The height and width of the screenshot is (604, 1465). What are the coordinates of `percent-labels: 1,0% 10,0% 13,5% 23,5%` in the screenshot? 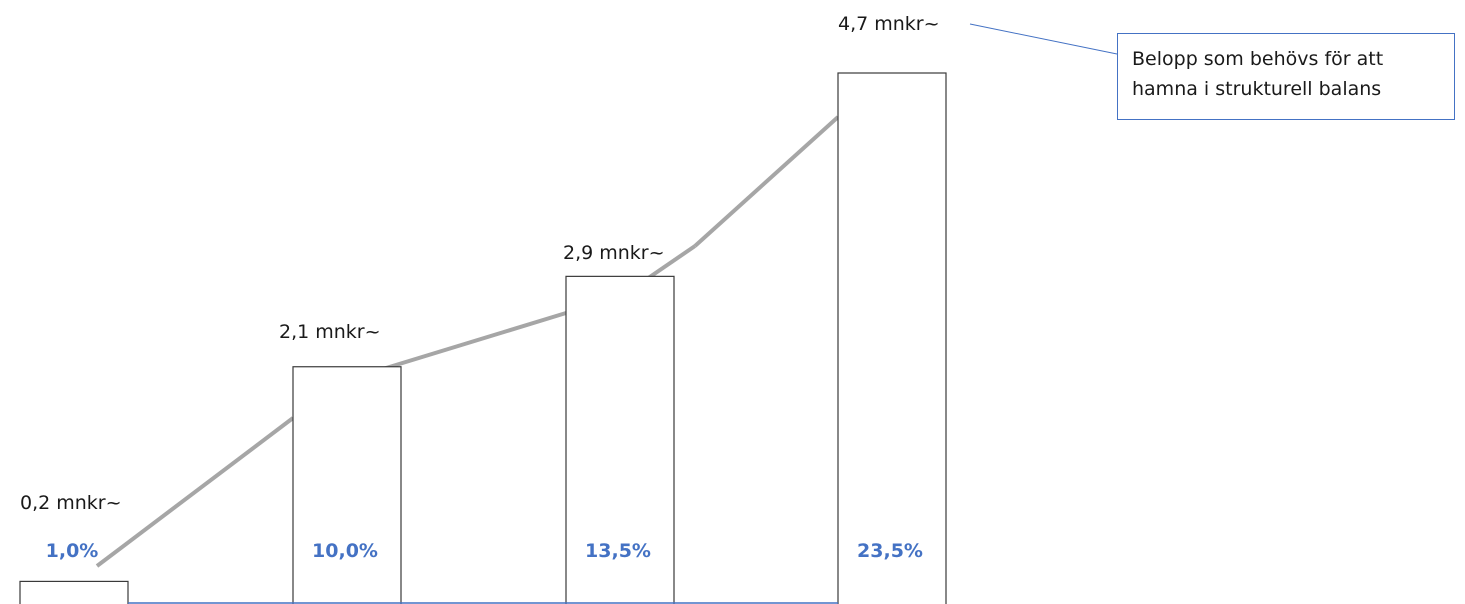 It's located at (484, 551).